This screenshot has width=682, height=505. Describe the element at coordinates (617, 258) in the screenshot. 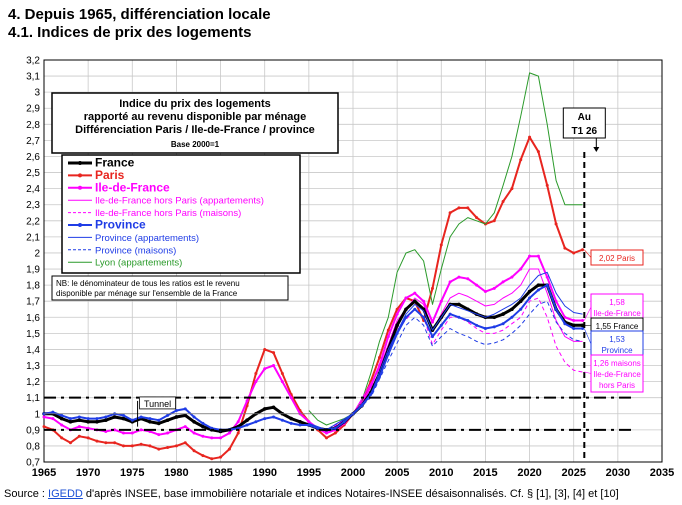

I see `end-label-text: 2,02 Paris` at that location.